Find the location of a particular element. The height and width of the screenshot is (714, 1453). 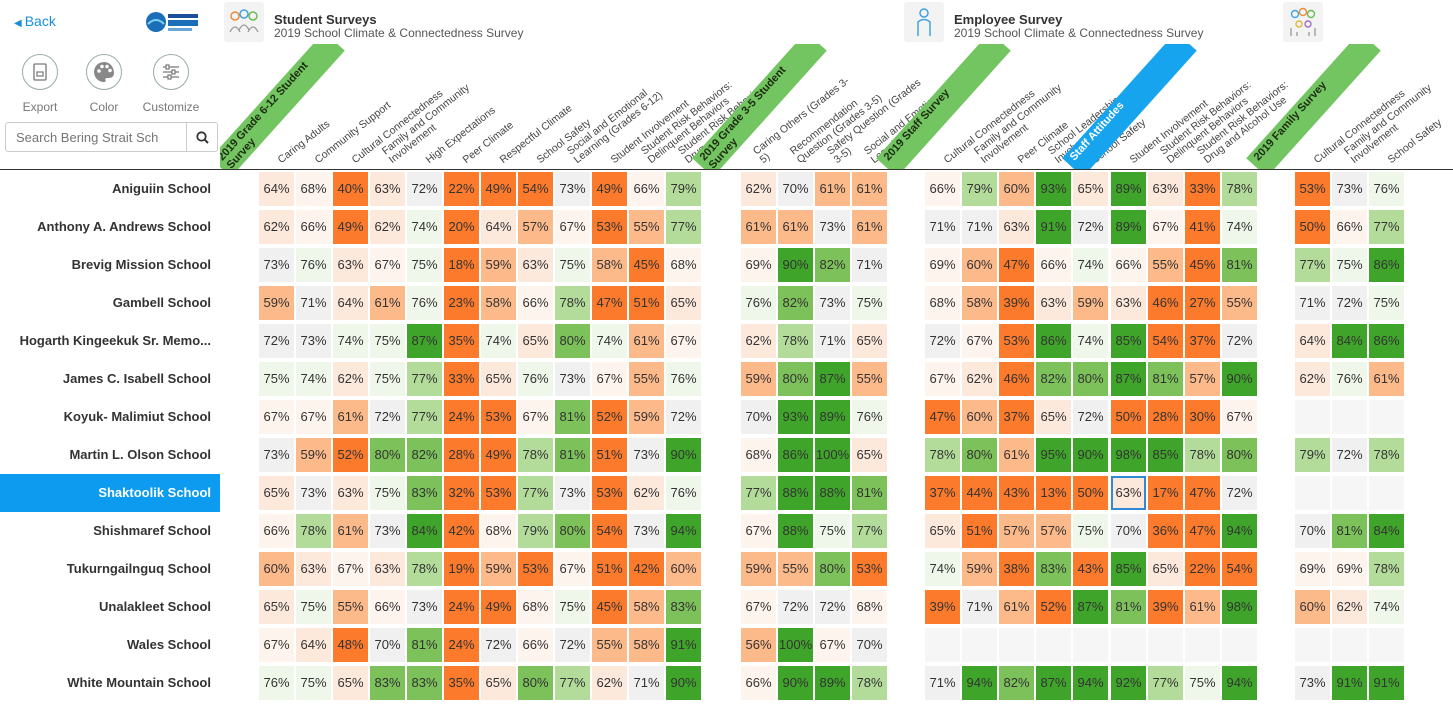

score-cell: 20% is located at coordinates (461, 227).